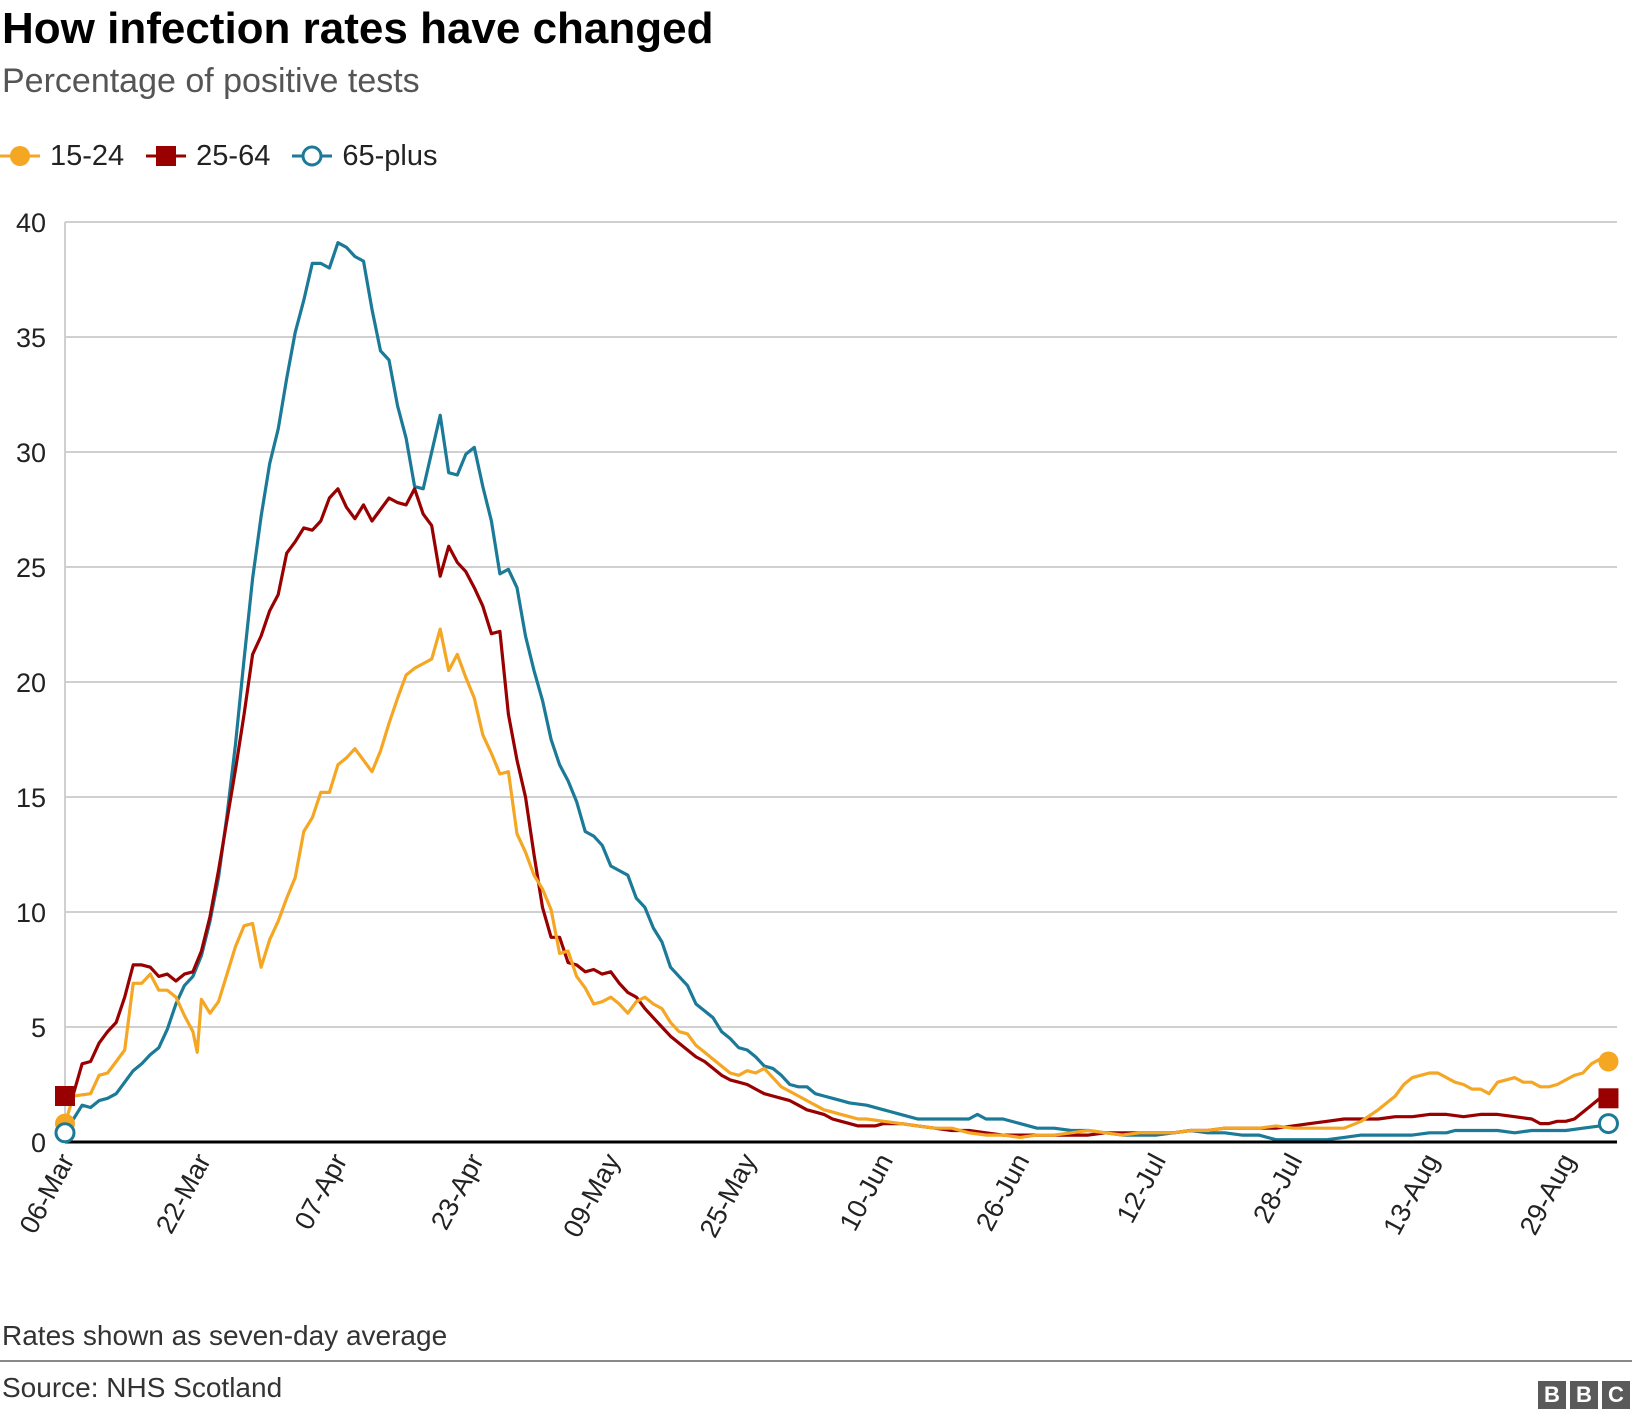 The width and height of the screenshot is (1632, 1416). I want to click on x-tick-label: 06-Mar, so click(47, 1194).